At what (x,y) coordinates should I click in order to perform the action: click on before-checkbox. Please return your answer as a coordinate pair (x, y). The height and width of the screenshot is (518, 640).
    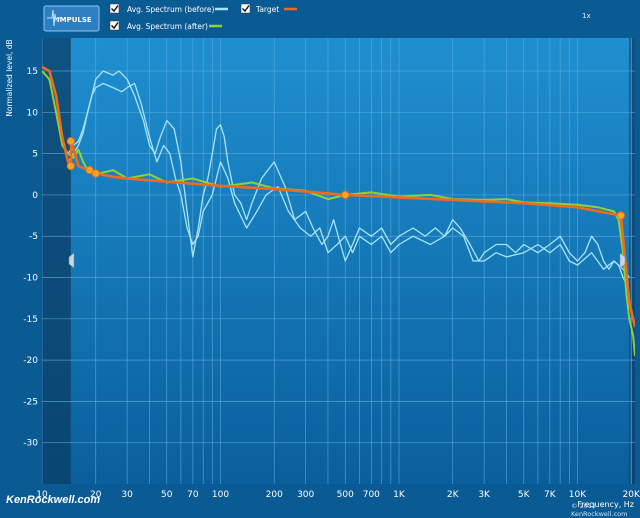
    Looking at the image, I should click on (114, 8).